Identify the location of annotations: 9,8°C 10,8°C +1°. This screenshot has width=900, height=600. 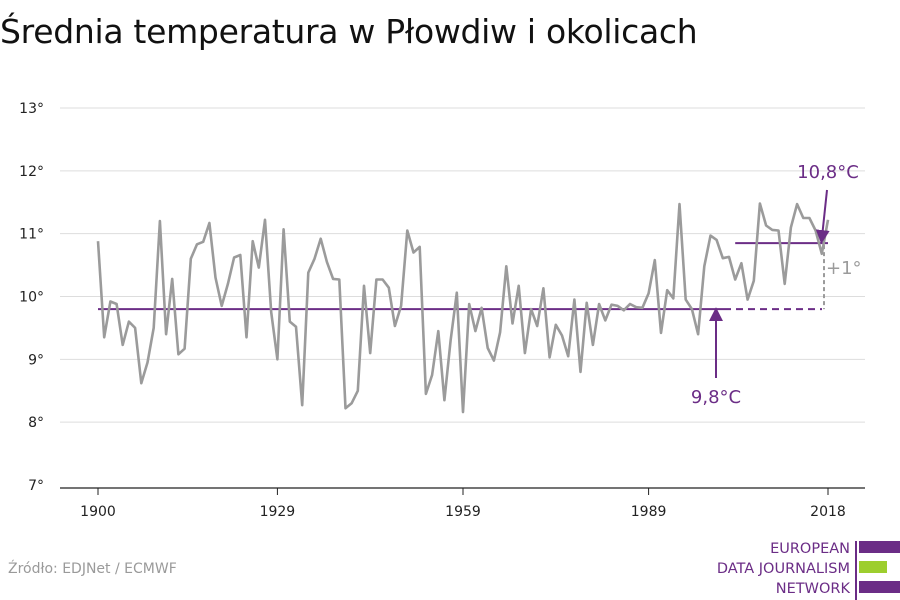
(776, 285).